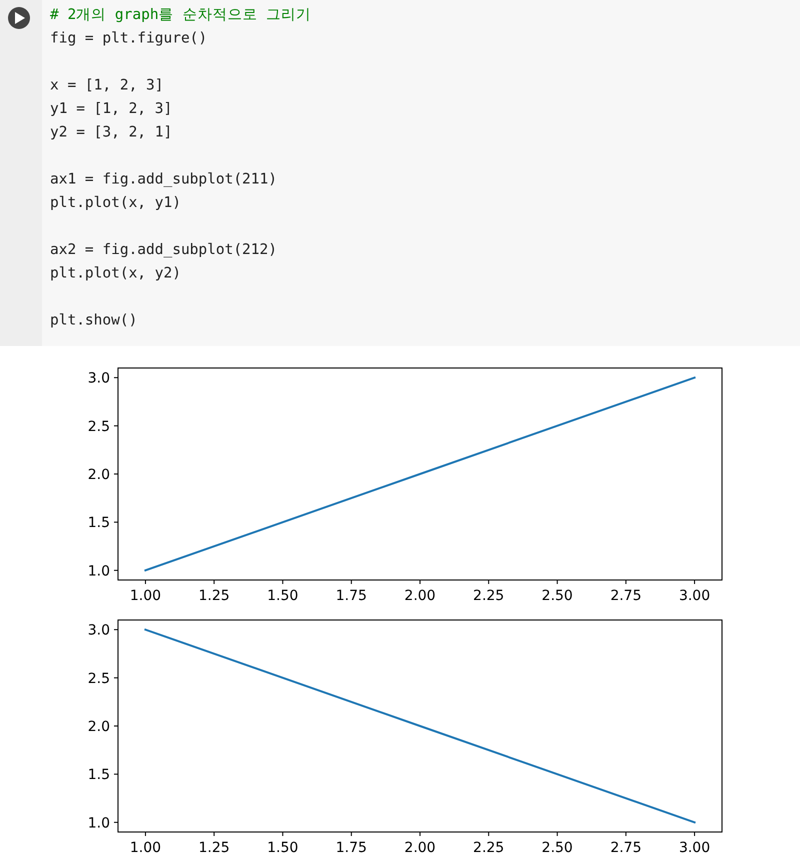 The height and width of the screenshot is (864, 800). What do you see at coordinates (163, 180) in the screenshot?
I see `text: ax1 = fig.add_subplot(211)` at bounding box center [163, 180].